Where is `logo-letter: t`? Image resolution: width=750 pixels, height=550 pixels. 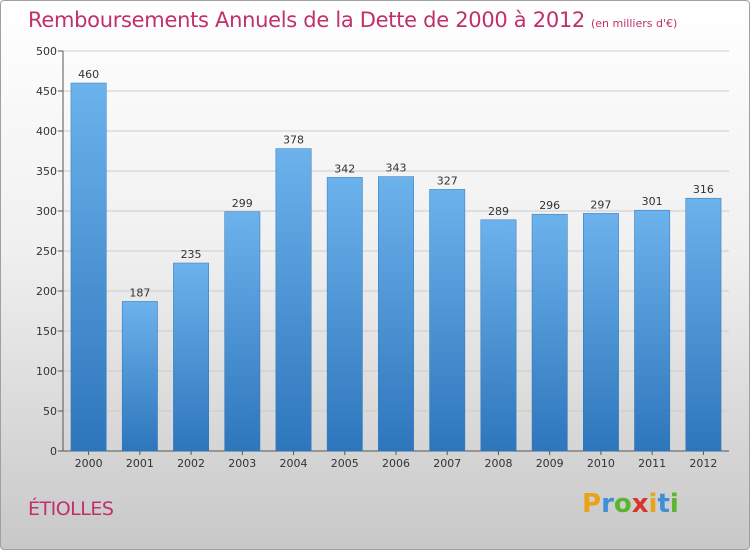 logo-letter: t is located at coordinates (663, 504).